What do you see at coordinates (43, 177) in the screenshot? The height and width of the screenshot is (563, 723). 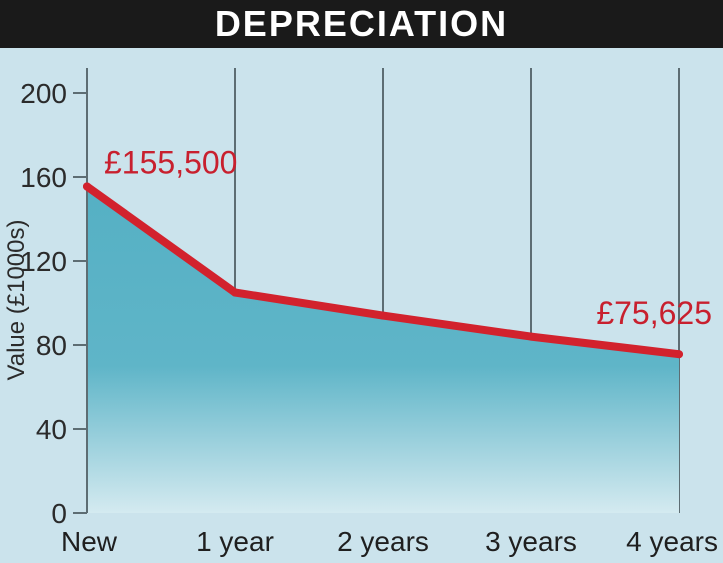 I see `y-tick-label-160: 160` at bounding box center [43, 177].